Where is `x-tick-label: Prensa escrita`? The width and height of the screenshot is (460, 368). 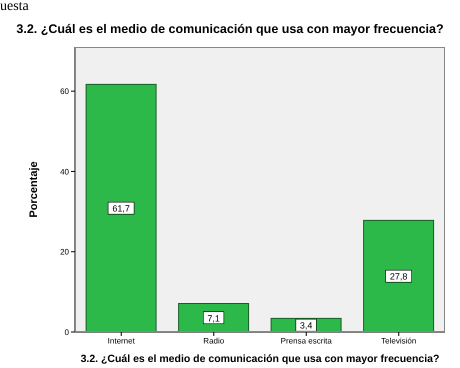 x-tick-label: Prensa escrita is located at coordinates (306, 341).